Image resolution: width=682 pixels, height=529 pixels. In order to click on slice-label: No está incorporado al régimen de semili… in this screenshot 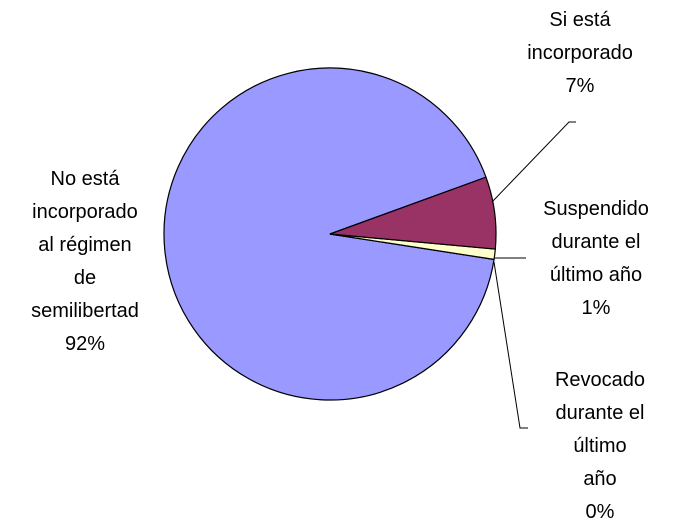, I will do `click(85, 262)`.